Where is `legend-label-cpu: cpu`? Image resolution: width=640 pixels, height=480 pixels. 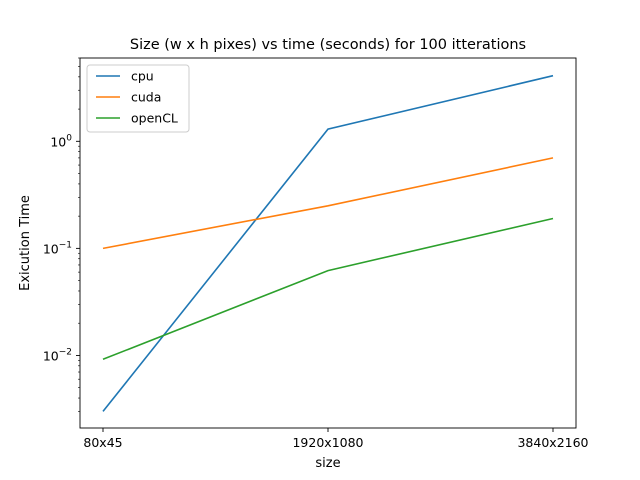
legend-label-cpu: cpu is located at coordinates (142, 76).